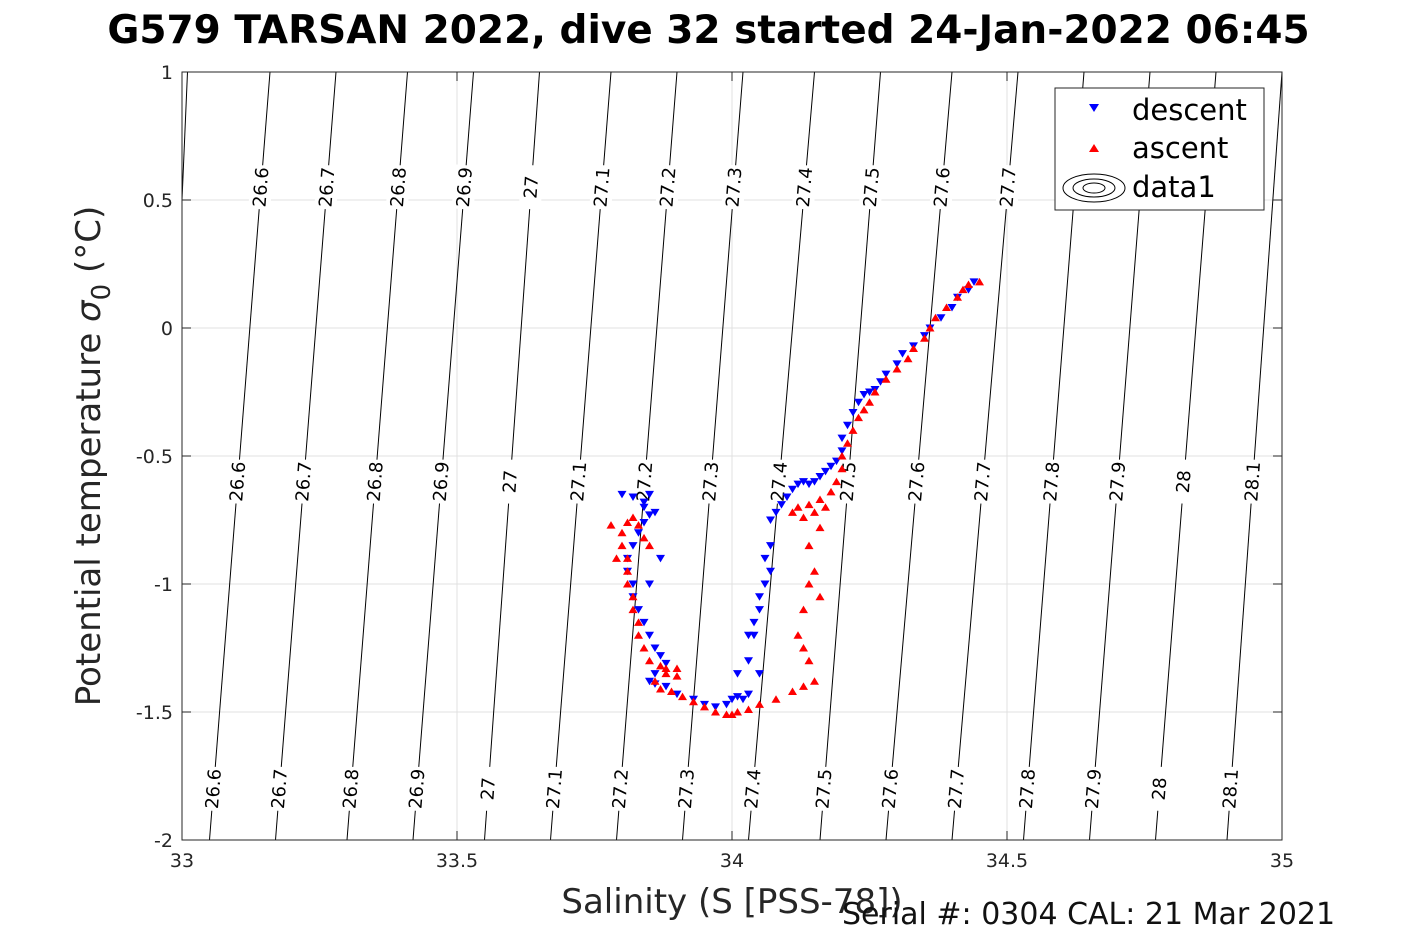 The image size is (1417, 945). I want to click on isopycnal-label: 26.9, so click(417, 789).